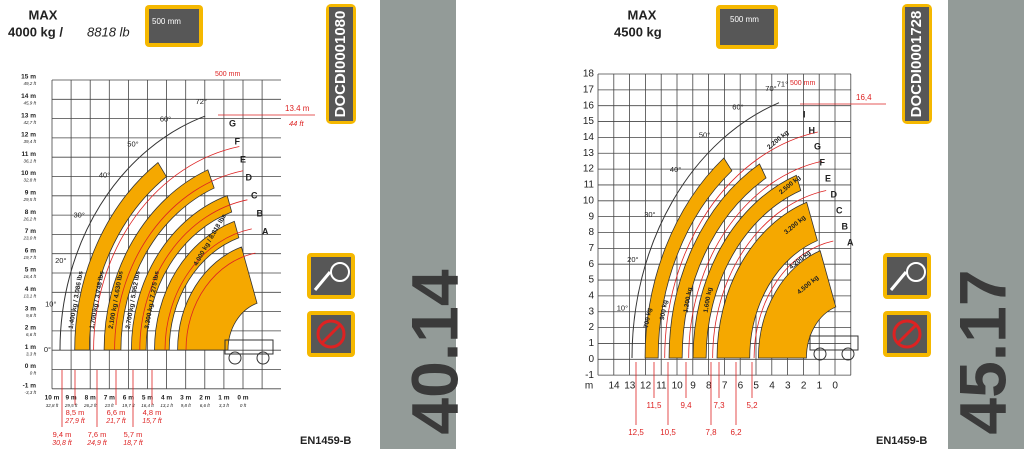  I want to click on y-tick-label: 1, so click(591, 343).